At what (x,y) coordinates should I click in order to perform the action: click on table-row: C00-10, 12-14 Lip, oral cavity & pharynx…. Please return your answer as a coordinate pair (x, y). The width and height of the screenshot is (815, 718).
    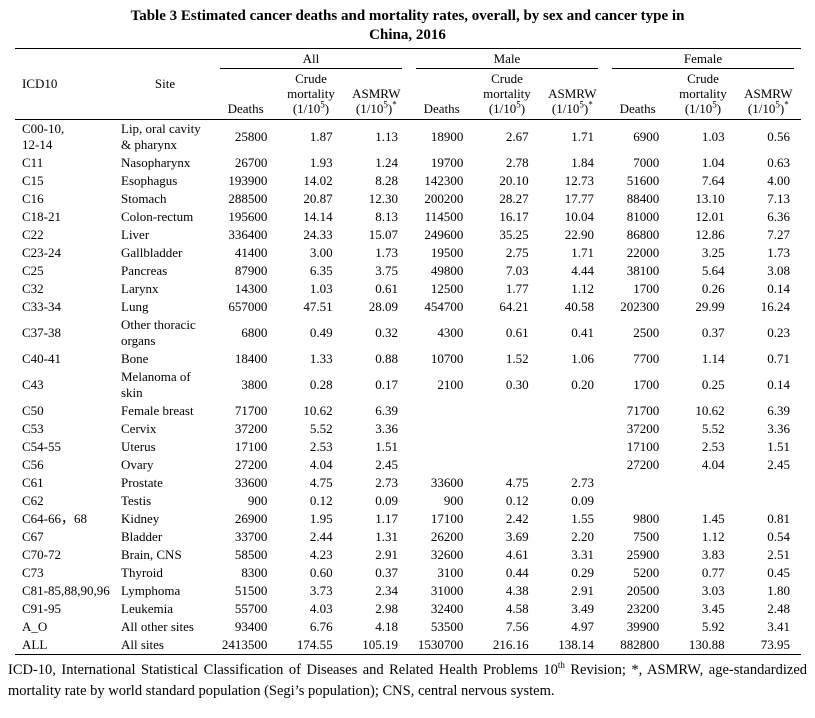
    Looking at the image, I should click on (408, 137).